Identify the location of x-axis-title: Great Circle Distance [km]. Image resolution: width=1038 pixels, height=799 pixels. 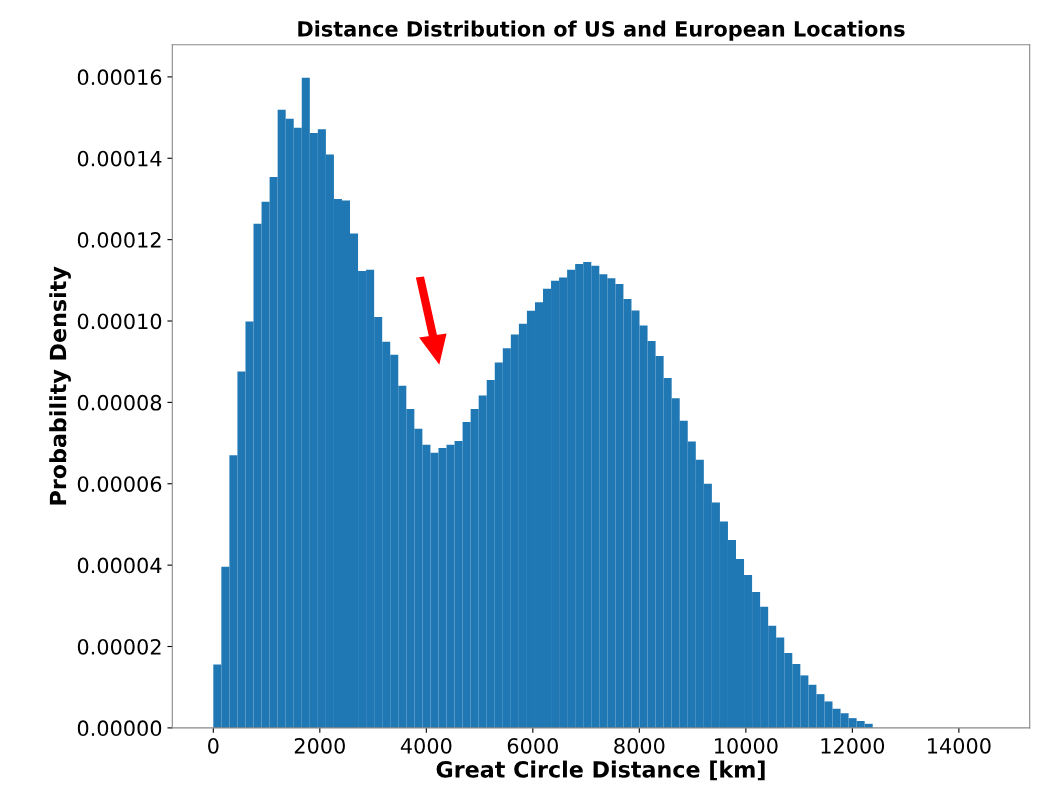
(600, 770).